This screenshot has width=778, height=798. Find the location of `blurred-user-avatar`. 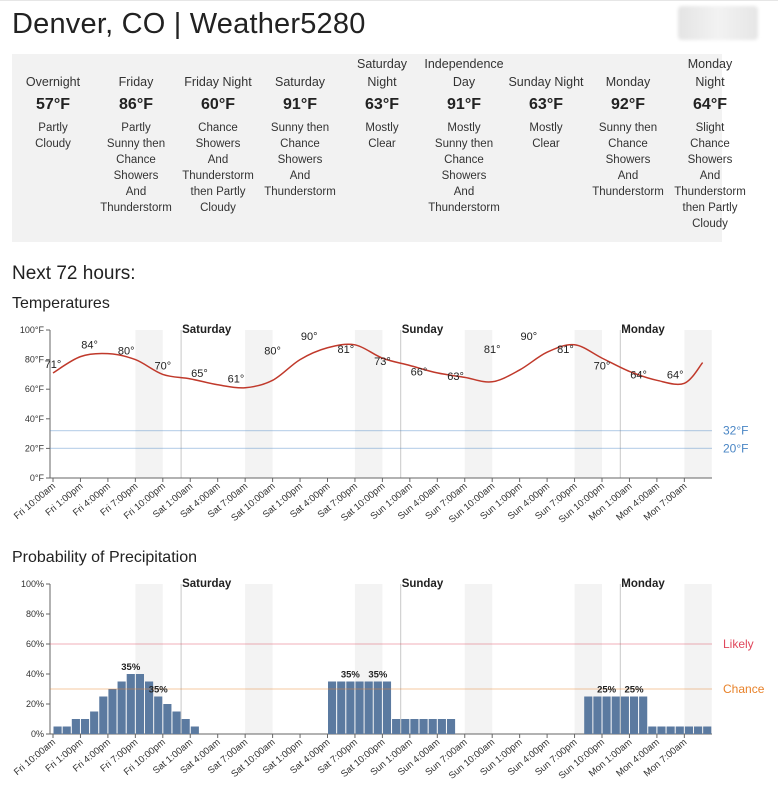

blurred-user-avatar is located at coordinates (718, 23).